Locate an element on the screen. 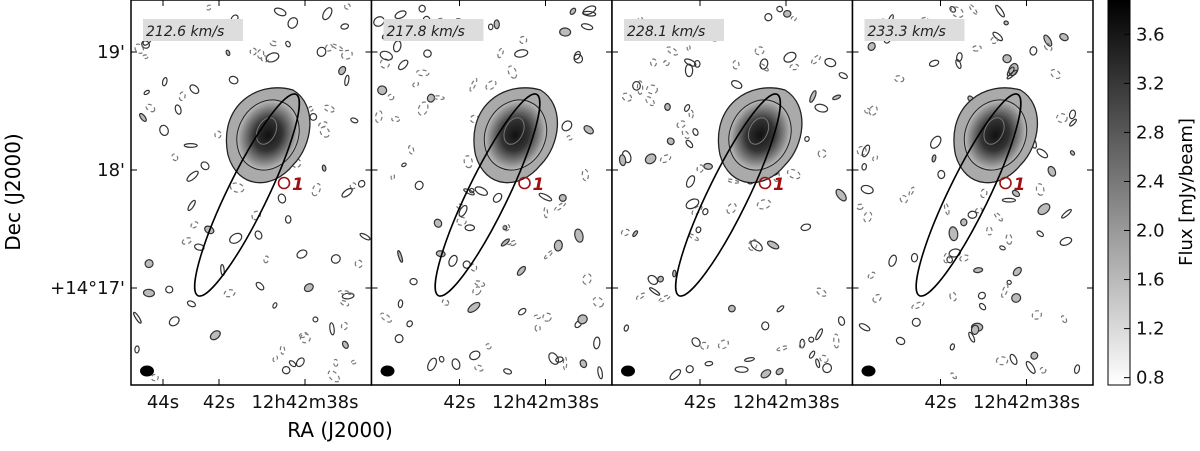 Image resolution: width=1200 pixels, height=451 pixels. aperture-ellipse is located at coordinates (487, 195).